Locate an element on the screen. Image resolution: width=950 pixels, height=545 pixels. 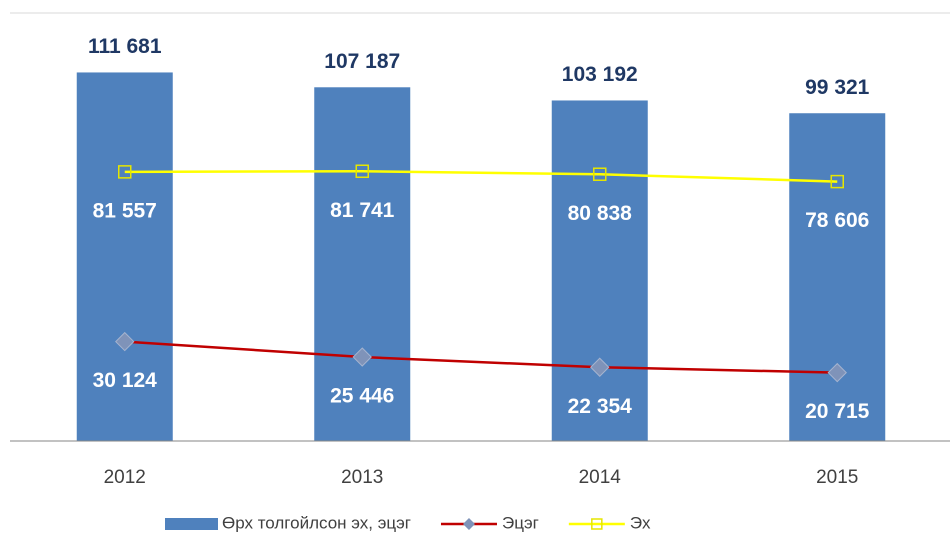
bar-value-label: 103 192 is located at coordinates (600, 74).